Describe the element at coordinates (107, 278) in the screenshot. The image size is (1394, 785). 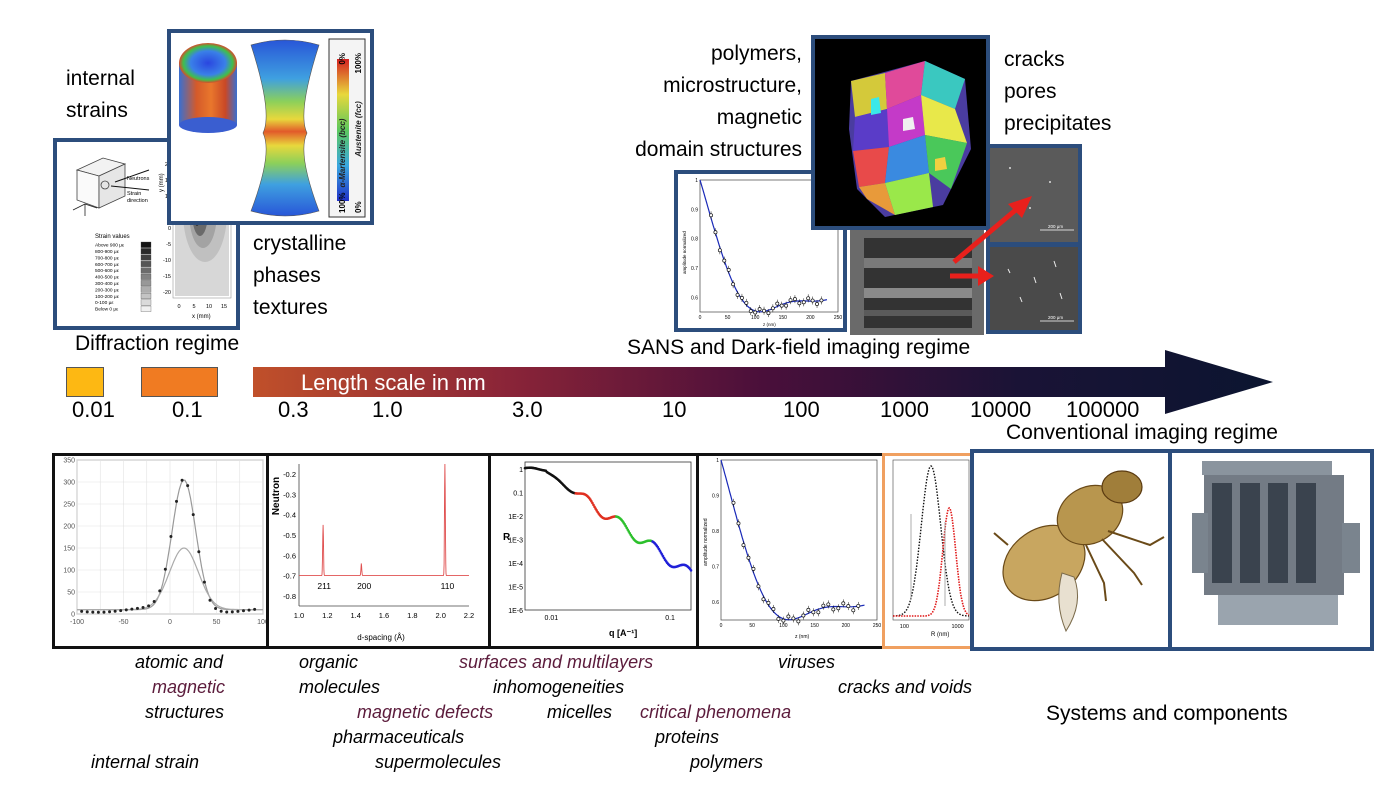
I see `legend-label: 400-500 με` at that location.